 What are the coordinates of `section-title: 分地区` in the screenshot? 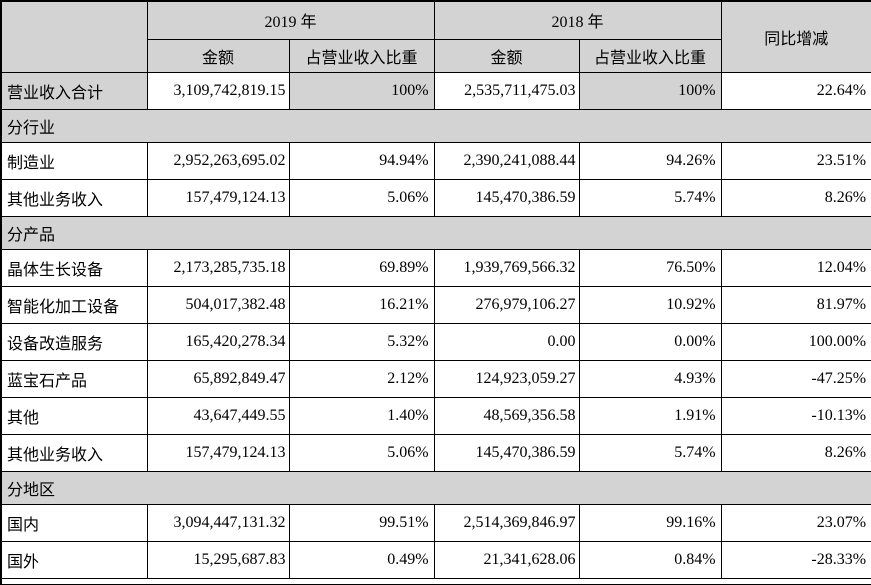 It's located at (435, 487).